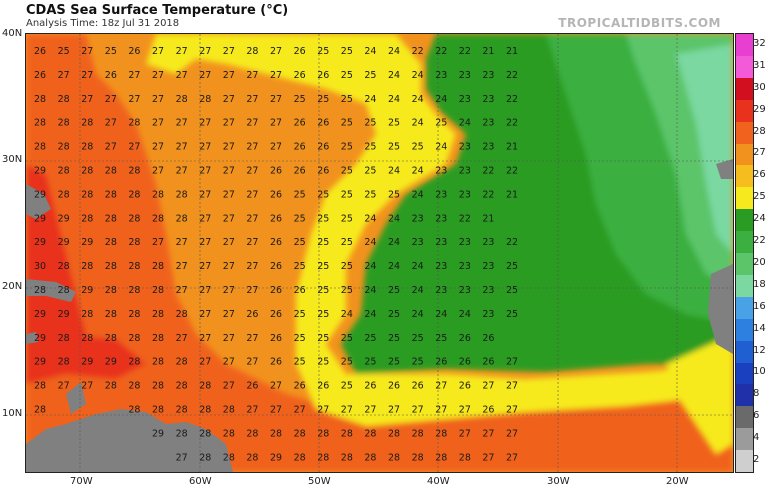 This screenshot has height=489, width=773. What do you see at coordinates (759, 219) in the screenshot?
I see `colorbar-label: 24` at bounding box center [759, 219].